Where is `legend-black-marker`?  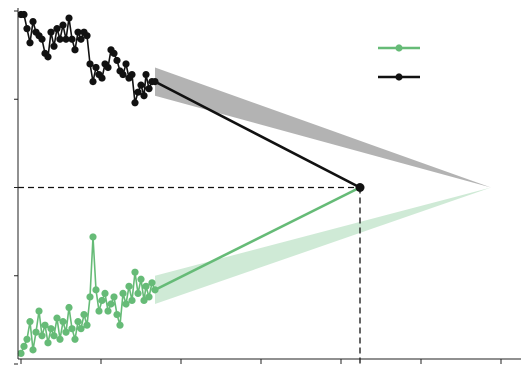 legend-black-marker is located at coordinates (399, 77).